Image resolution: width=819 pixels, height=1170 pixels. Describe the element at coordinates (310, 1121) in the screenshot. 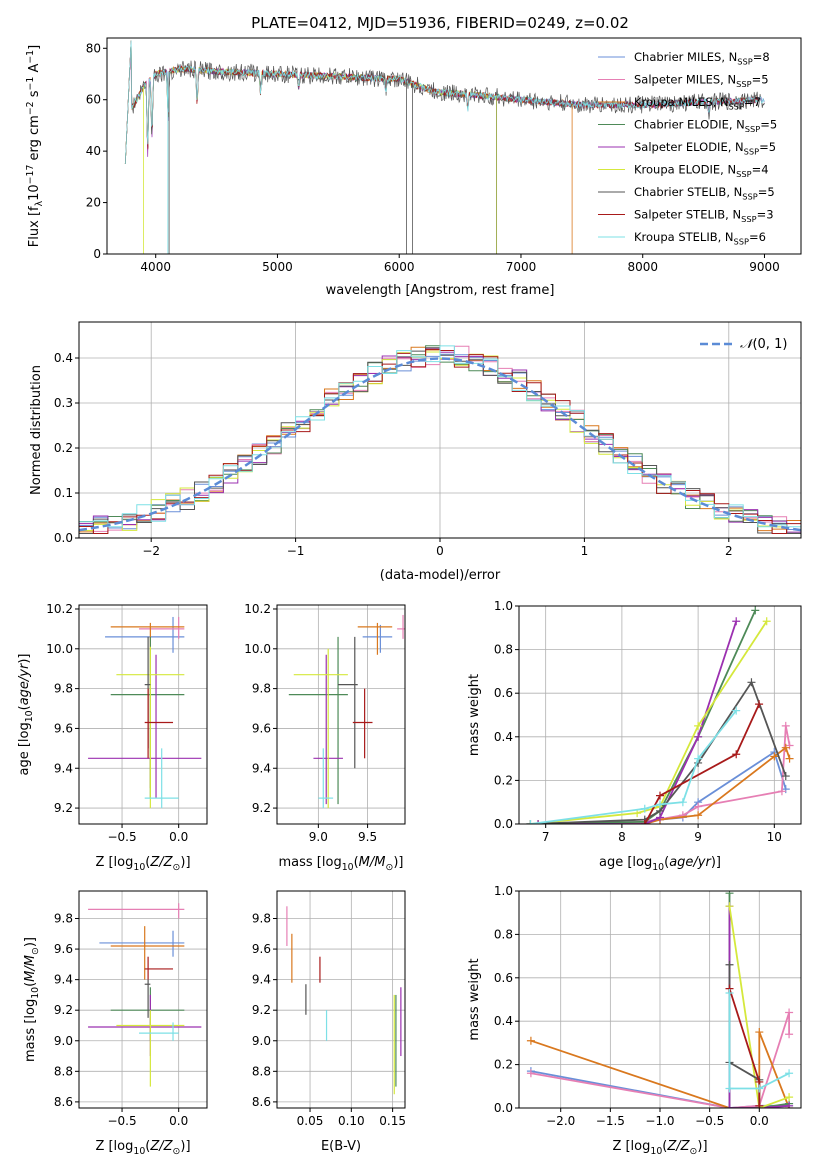

I see `x-tick-label: 0.05` at that location.